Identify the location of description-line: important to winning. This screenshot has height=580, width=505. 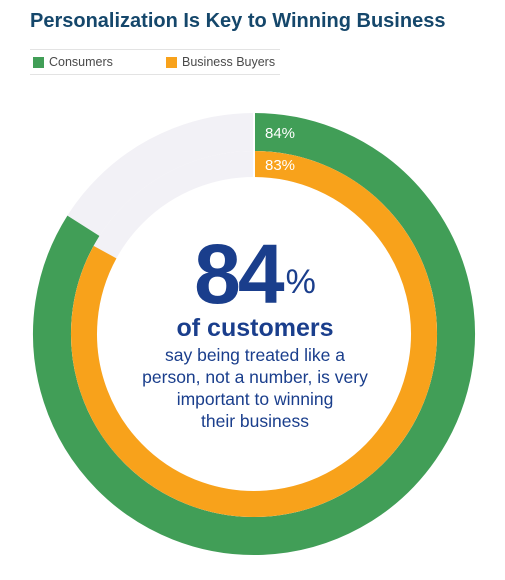
(255, 399).